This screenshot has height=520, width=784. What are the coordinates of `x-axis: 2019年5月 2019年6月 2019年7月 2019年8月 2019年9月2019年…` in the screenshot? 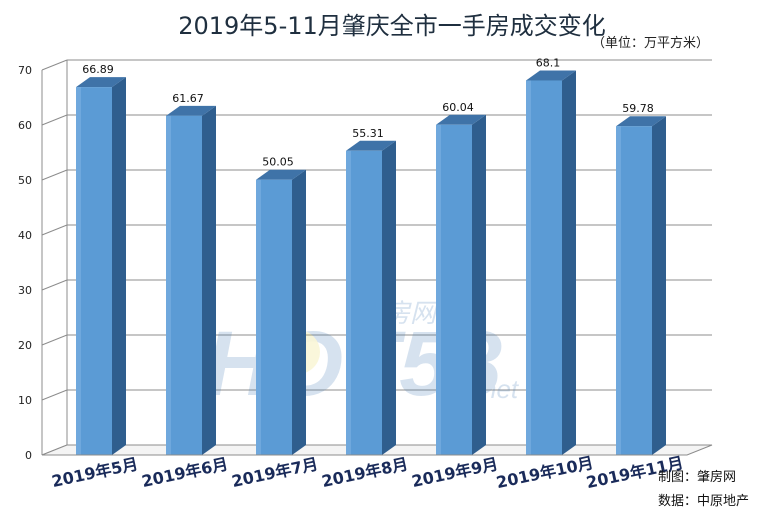 It's located at (364, 472).